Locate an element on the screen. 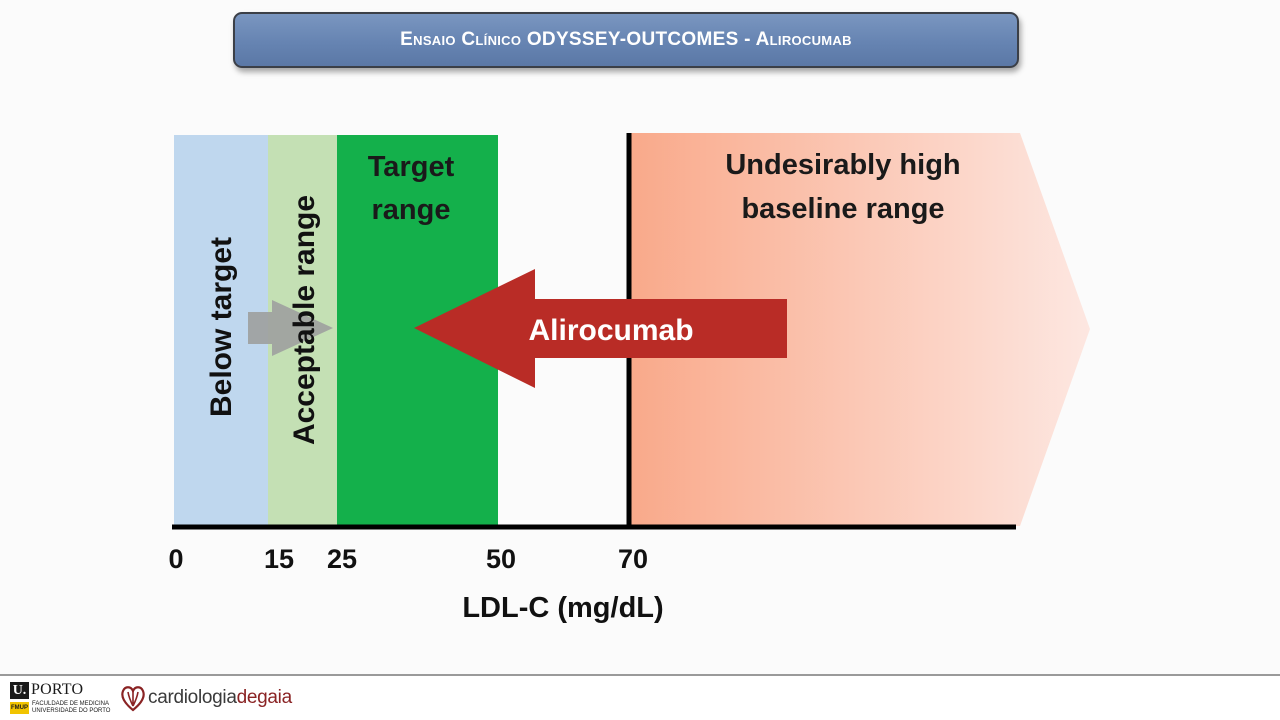 This screenshot has width=1280, height=720. uporto-mark: U. is located at coordinates (19, 690).